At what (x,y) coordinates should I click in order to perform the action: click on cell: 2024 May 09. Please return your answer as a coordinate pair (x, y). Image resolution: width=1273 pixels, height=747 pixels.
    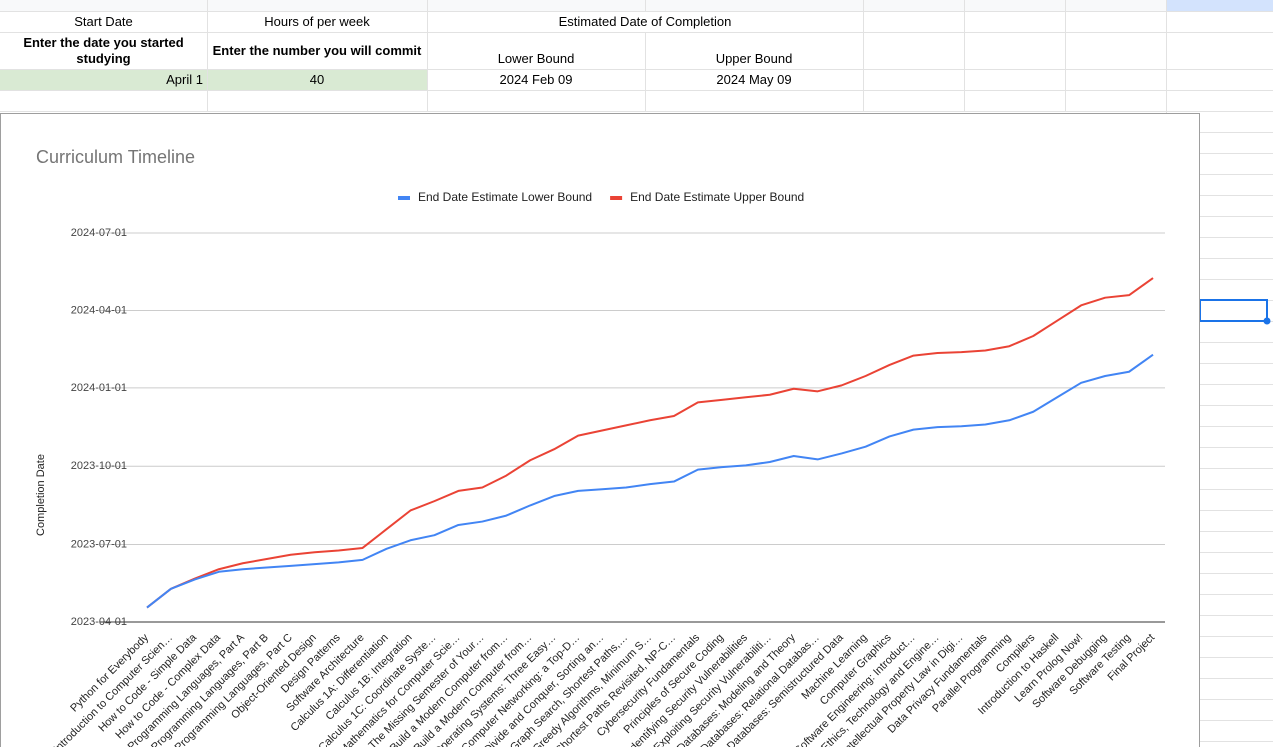
    Looking at the image, I should click on (754, 79).